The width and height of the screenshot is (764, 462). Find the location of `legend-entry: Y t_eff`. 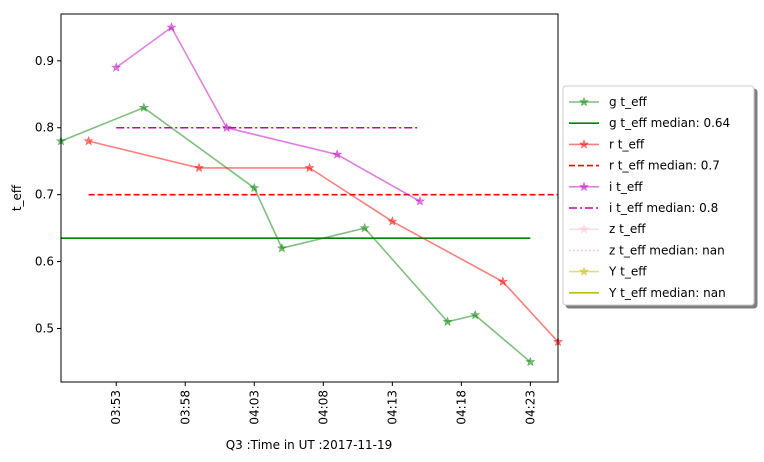

legend-entry: Y t_eff is located at coordinates (608, 272).